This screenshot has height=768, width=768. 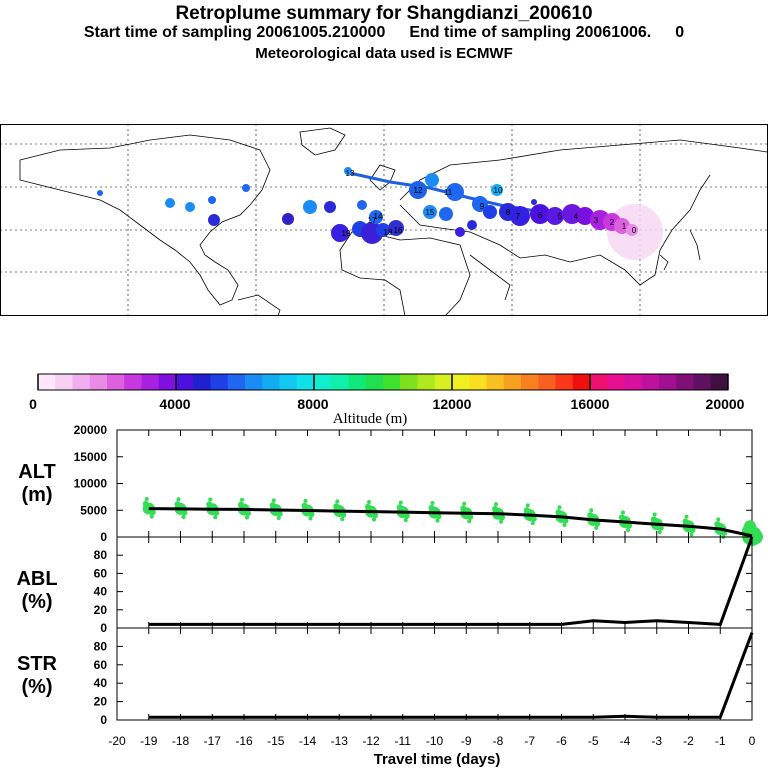 I want to click on colorbar-title: Altitude (m), so click(x=370, y=419).